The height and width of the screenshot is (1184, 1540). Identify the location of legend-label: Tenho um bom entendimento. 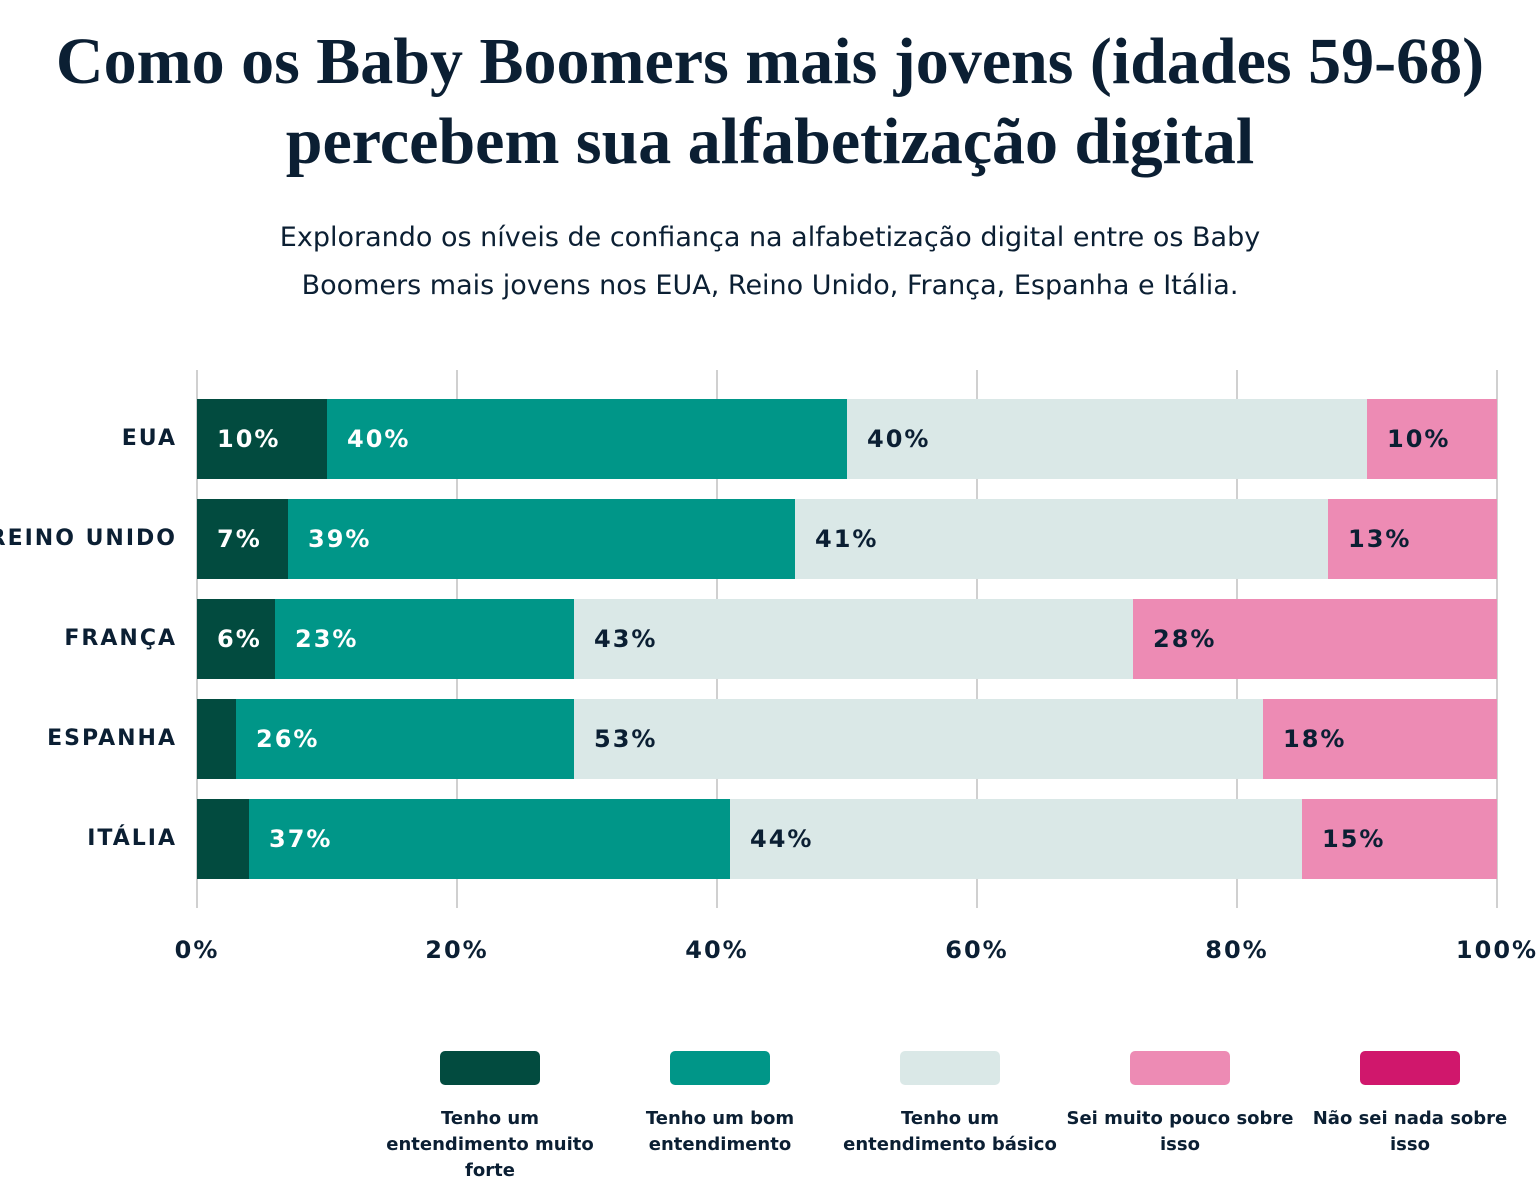
(720, 1131).